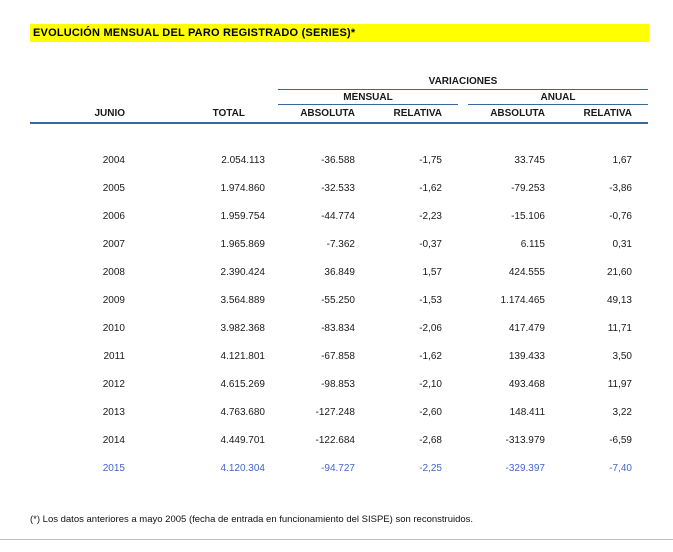 This screenshot has height=552, width=673. I want to click on cell-mensual-absoluta: -67.858, so click(338, 356).